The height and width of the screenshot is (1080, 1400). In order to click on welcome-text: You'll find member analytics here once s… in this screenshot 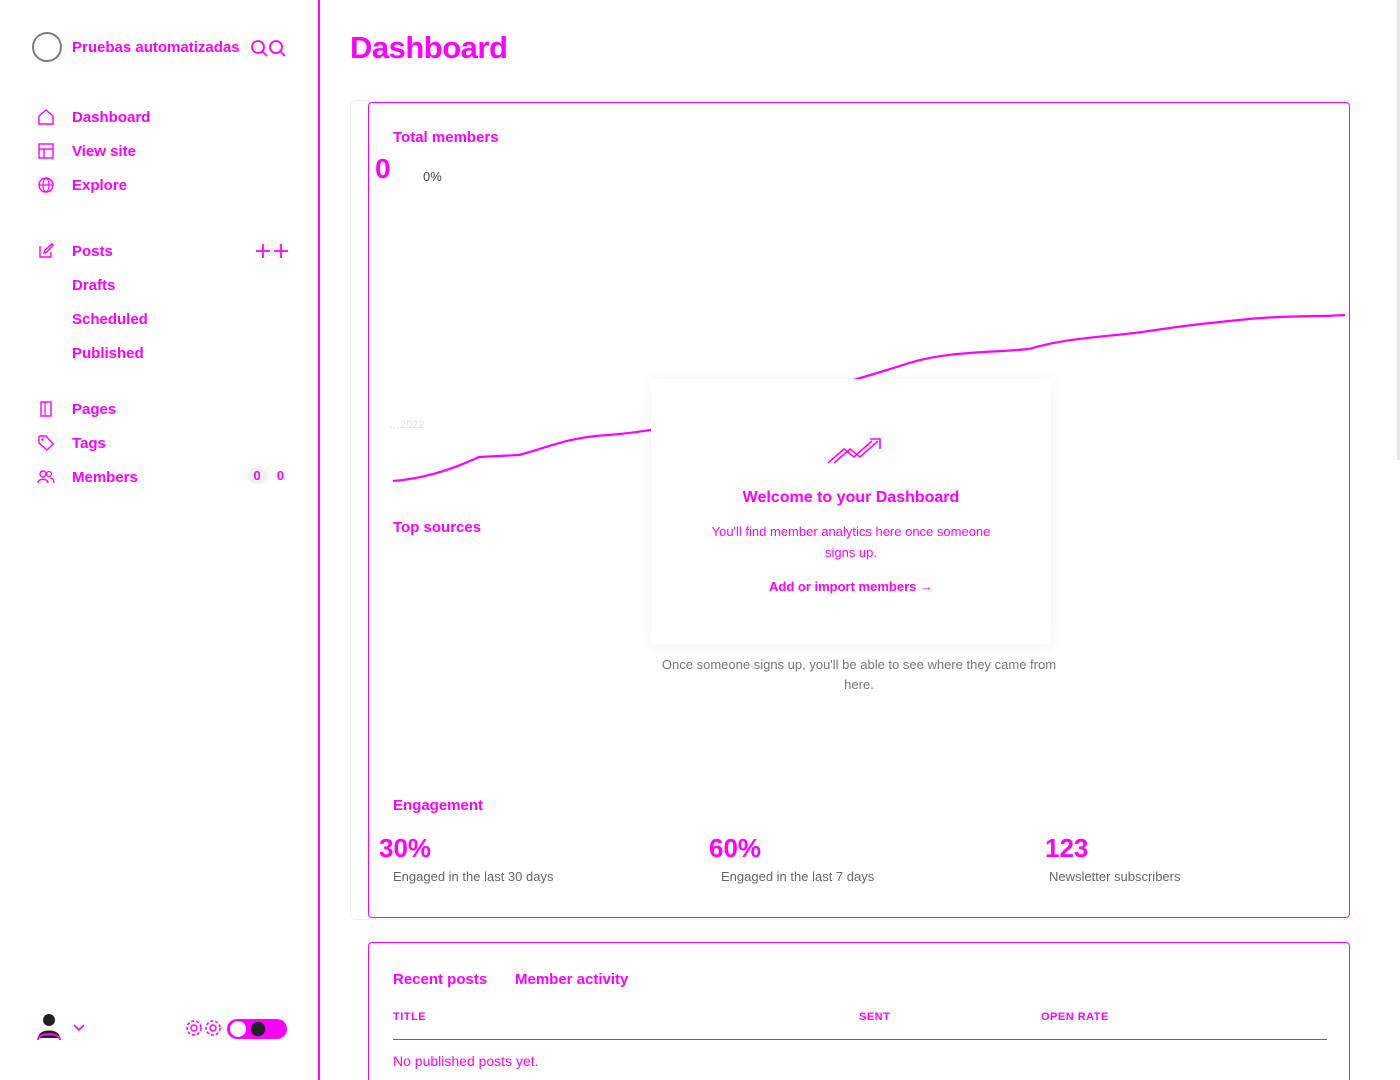, I will do `click(851, 542)`.